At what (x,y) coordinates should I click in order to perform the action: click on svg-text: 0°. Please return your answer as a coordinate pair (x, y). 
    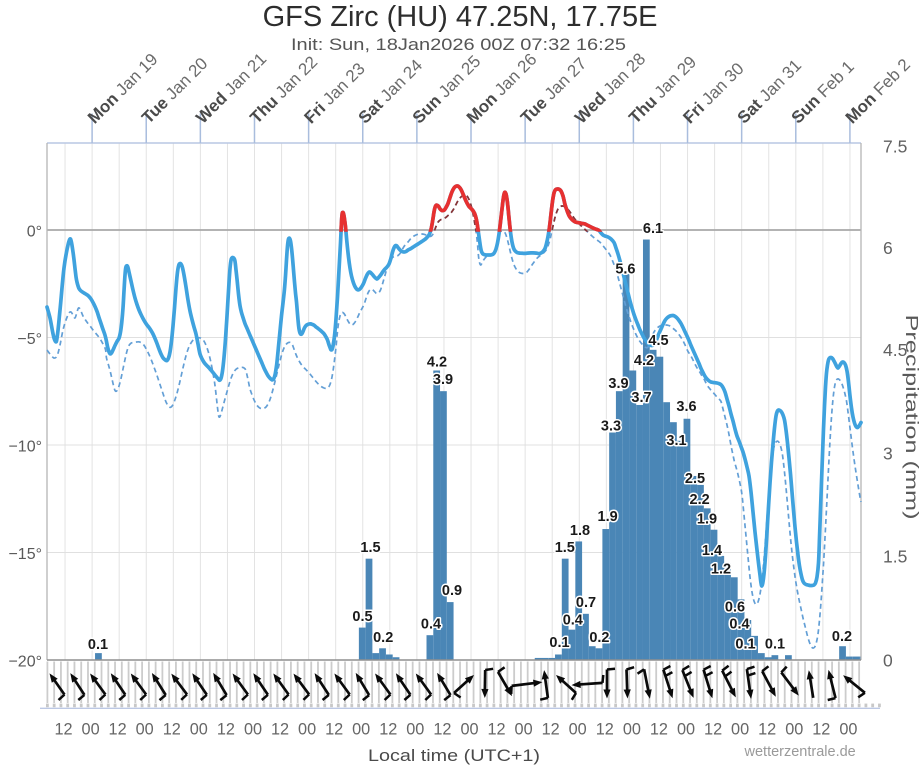
    Looking at the image, I should click on (34, 232).